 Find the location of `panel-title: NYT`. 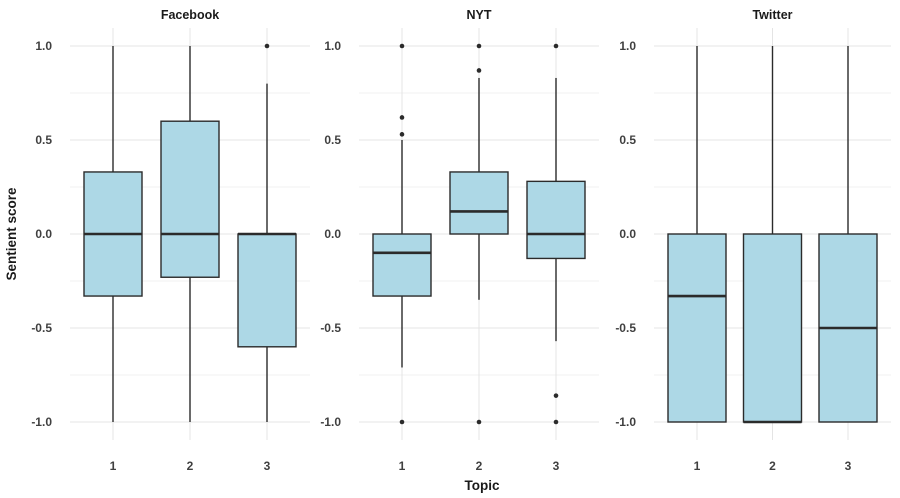

panel-title: NYT is located at coordinates (479, 15).